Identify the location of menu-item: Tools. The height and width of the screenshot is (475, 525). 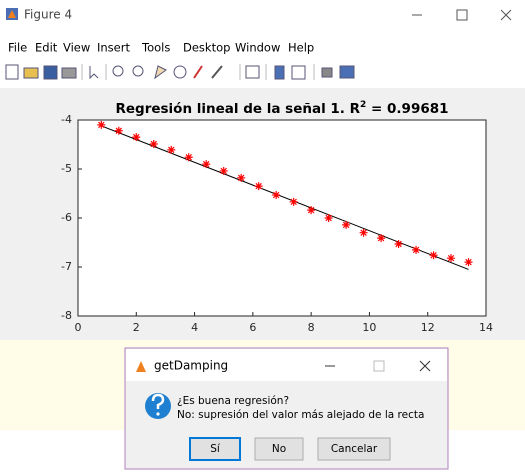
(155, 48).